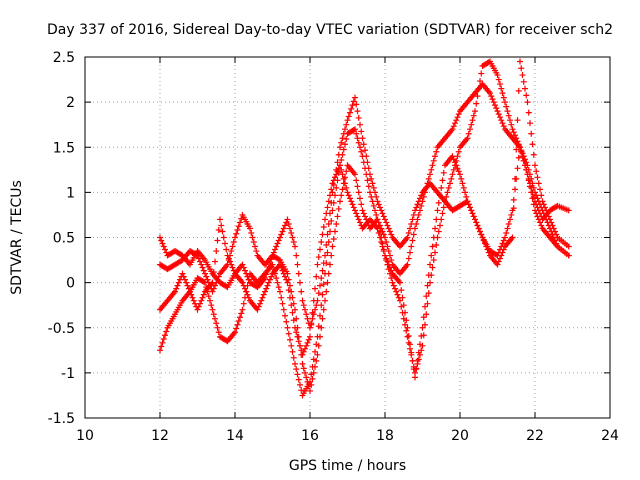  I want to click on x-tick-label: 22, so click(535, 436).